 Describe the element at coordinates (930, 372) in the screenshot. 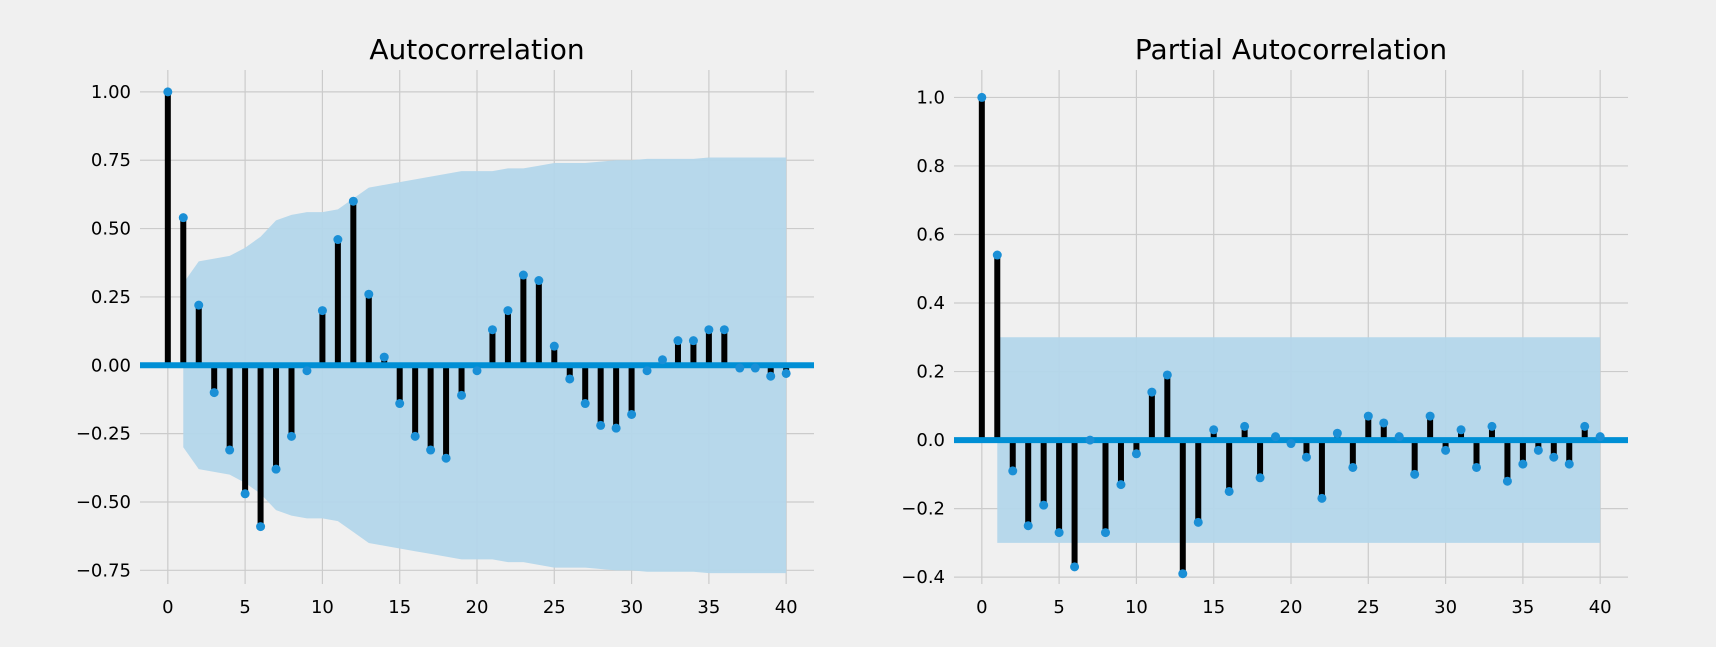

I see `y-tick-label: 0.2` at that location.